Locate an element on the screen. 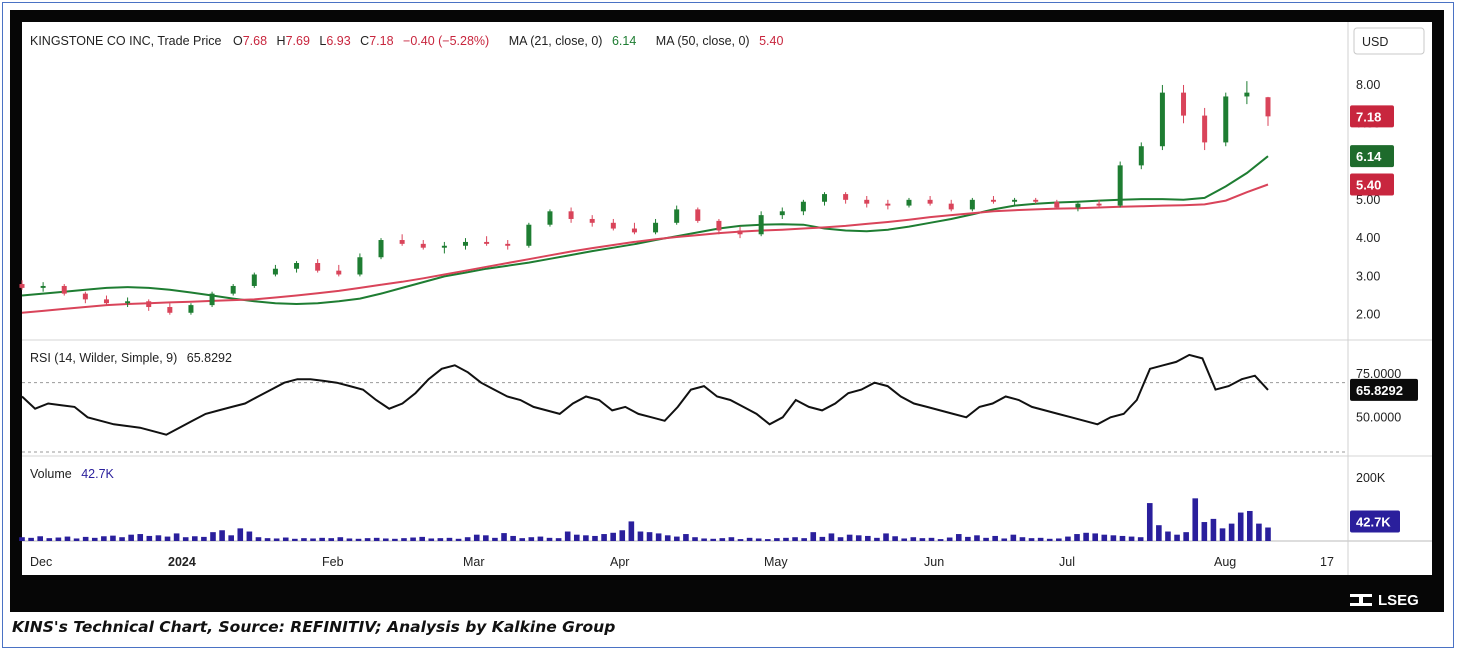 The height and width of the screenshot is (652, 1458). ma50-badge: 5.40 is located at coordinates (1368, 185).